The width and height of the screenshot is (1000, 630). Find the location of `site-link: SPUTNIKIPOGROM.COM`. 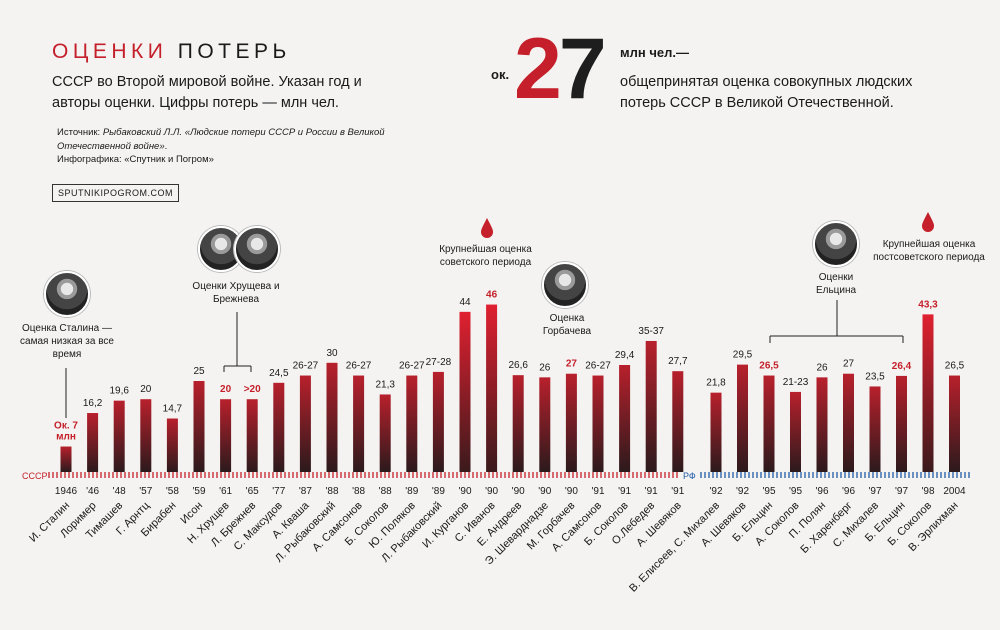

site-link: SPUTNIKIPOGROM.COM is located at coordinates (116, 193).